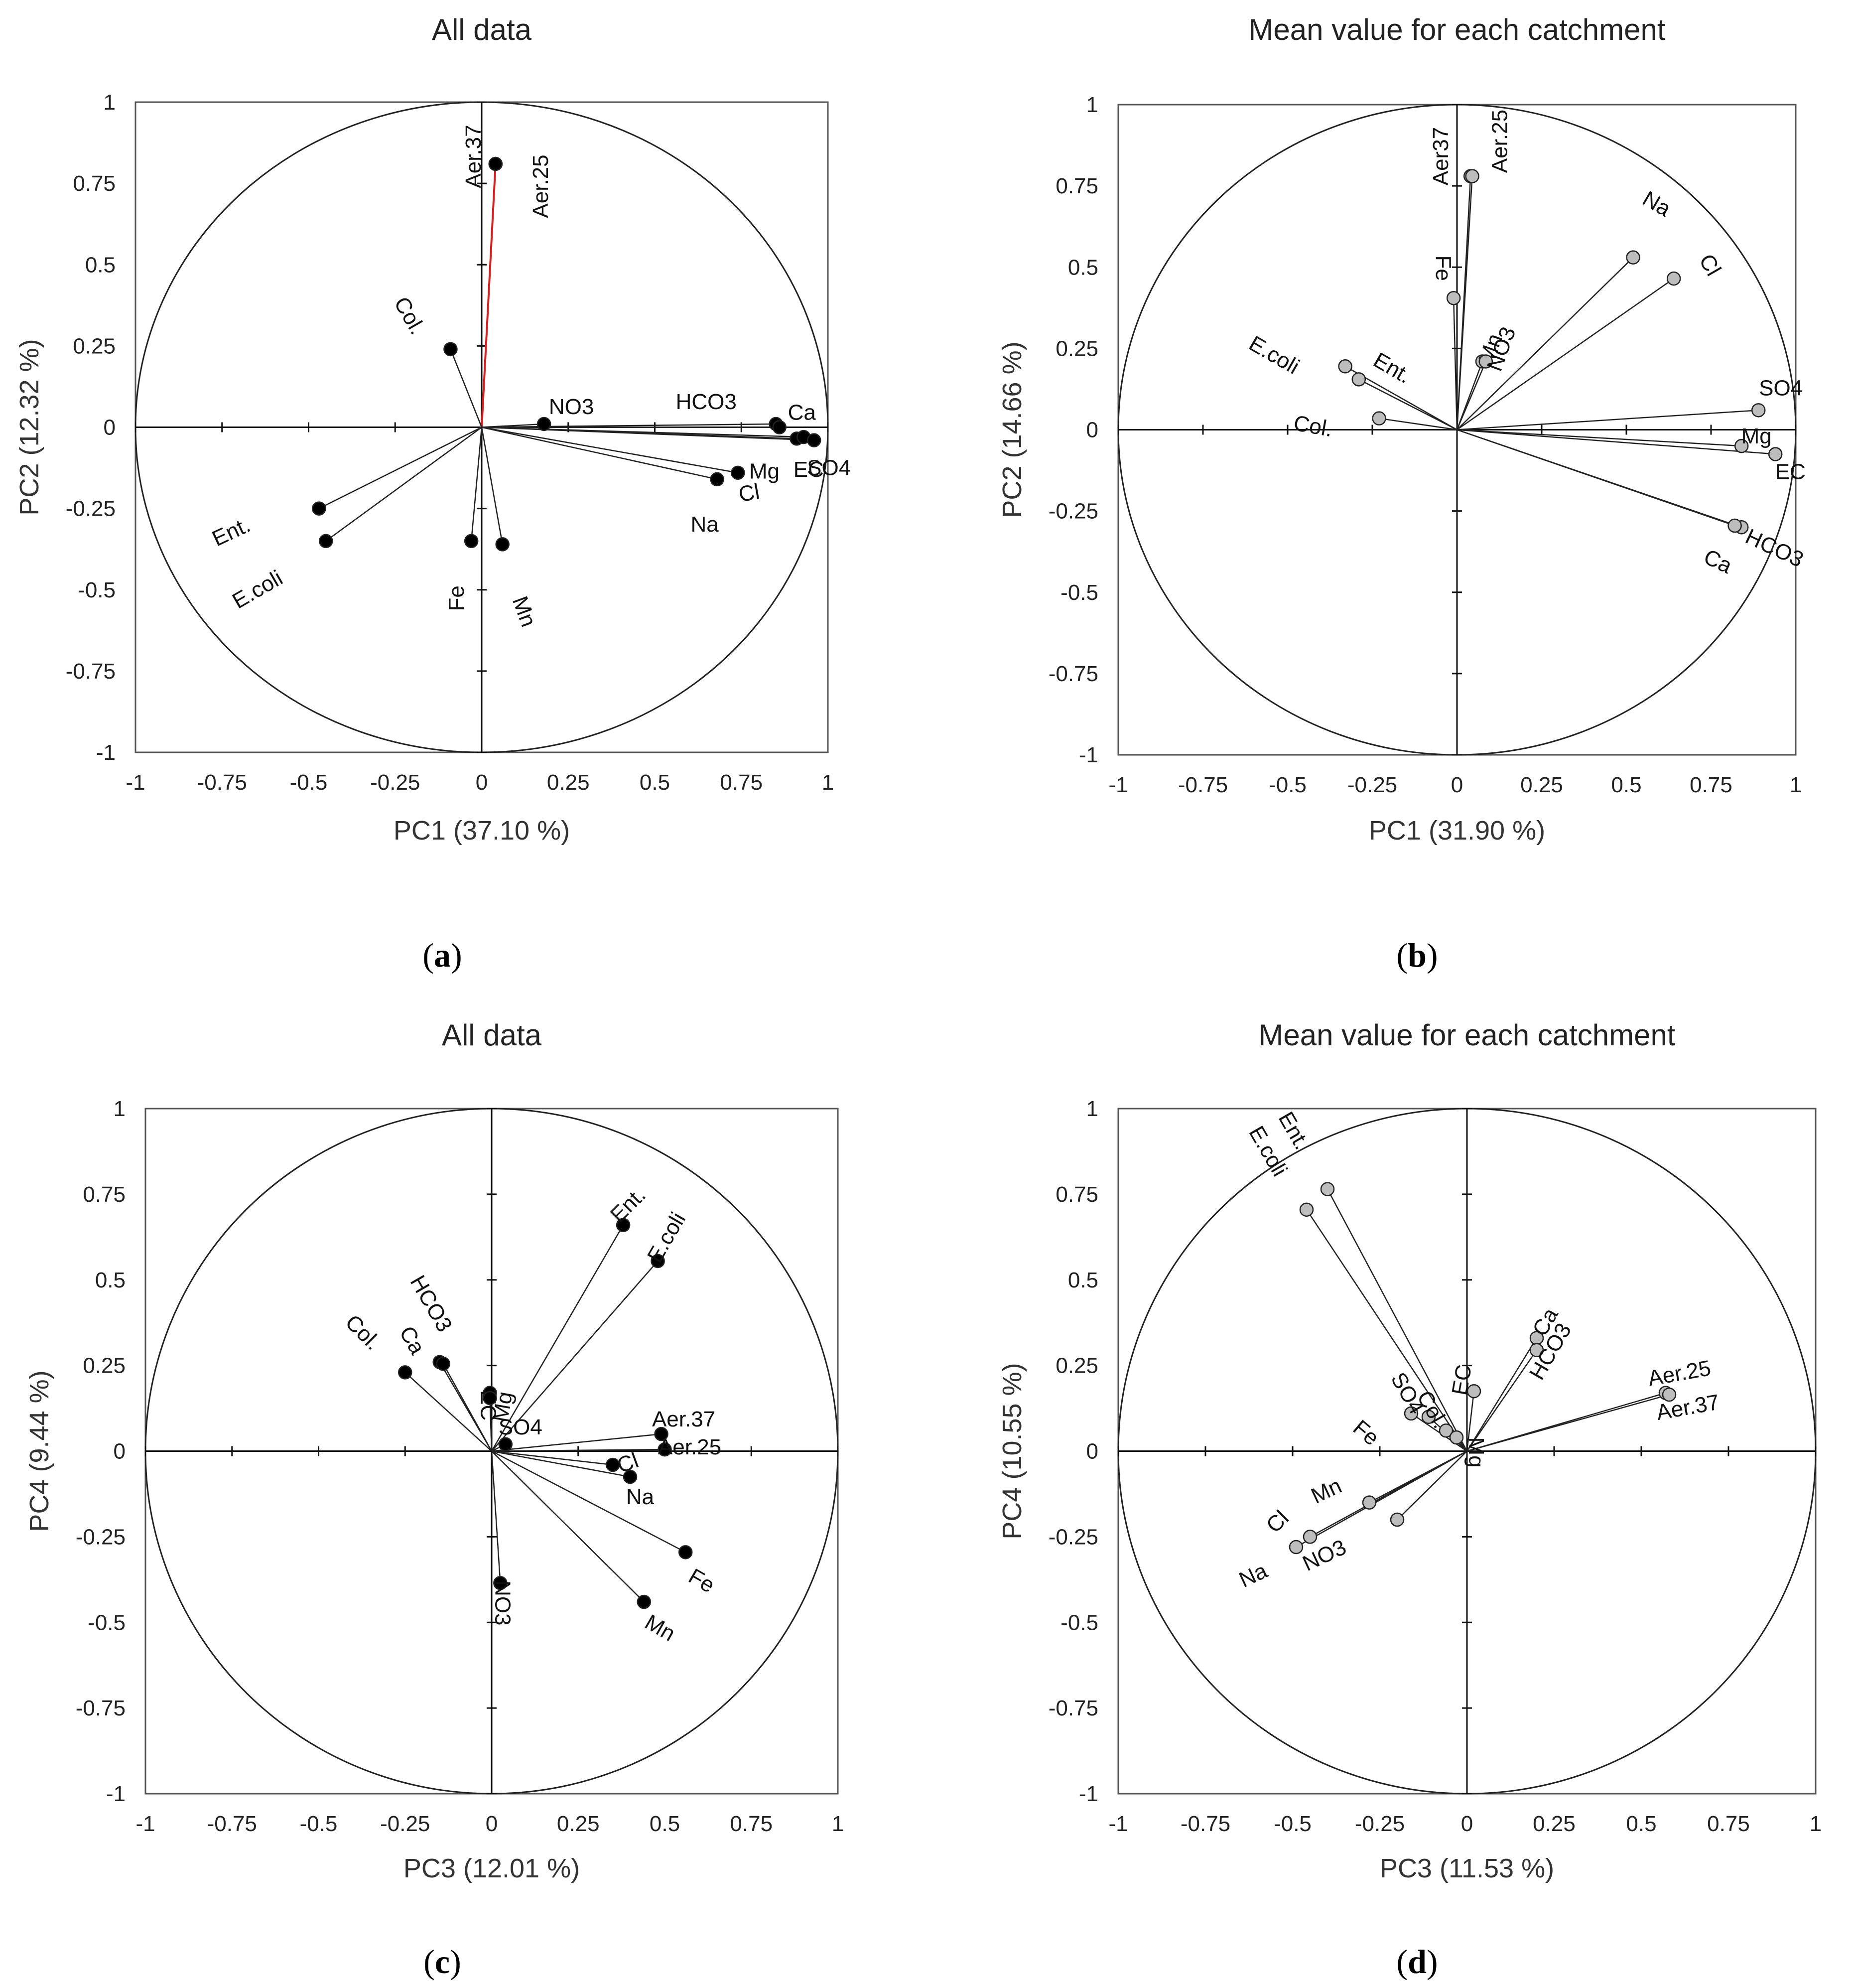 Image resolution: width=1853 pixels, height=1988 pixels. I want to click on chart-title: Mean value for each catchment, so click(1456, 30).